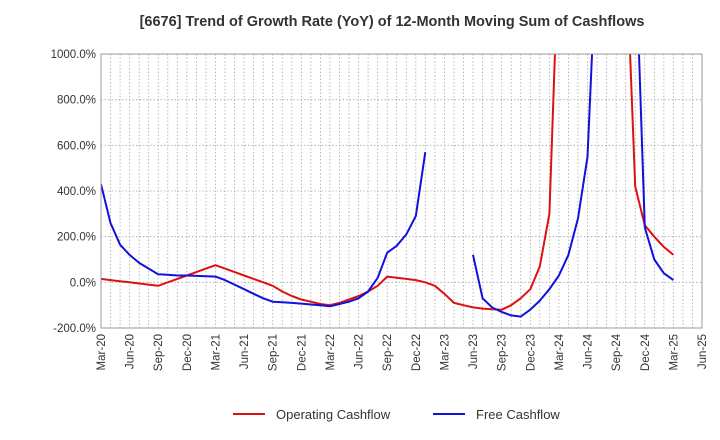 The image size is (720, 440). Describe the element at coordinates (674, 352) in the screenshot. I see `x-tick-label: Mar-25` at that location.